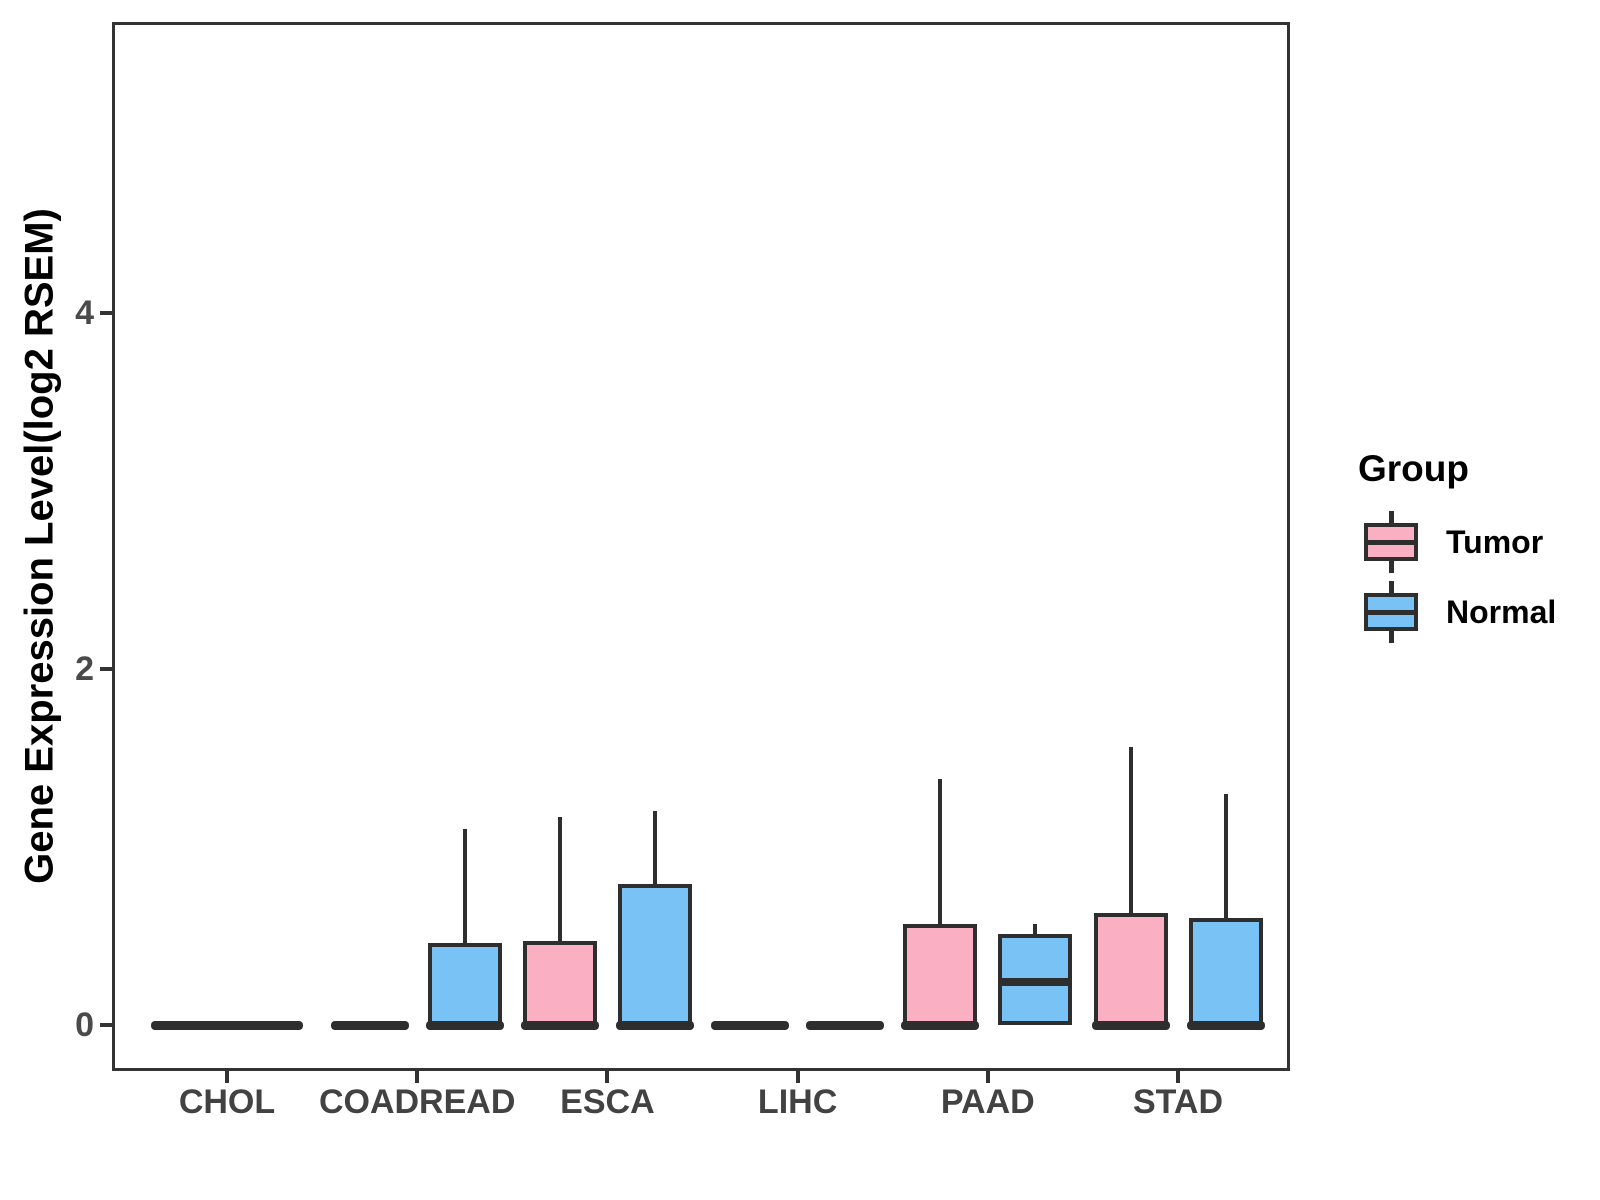 The height and width of the screenshot is (1200, 1600). I want to click on flat-box-LIHC-Normal, so click(845, 1025).